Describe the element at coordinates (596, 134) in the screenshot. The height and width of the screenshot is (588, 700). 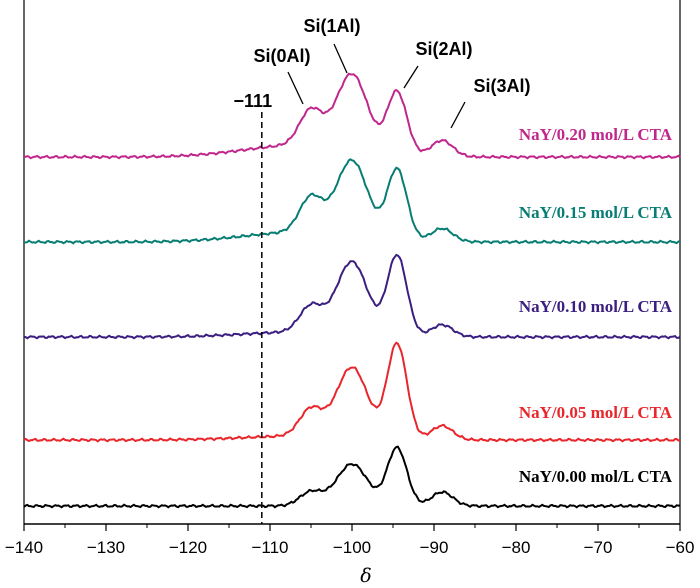
I see `series-label: NaY/0.20 mol/L CTA` at that location.